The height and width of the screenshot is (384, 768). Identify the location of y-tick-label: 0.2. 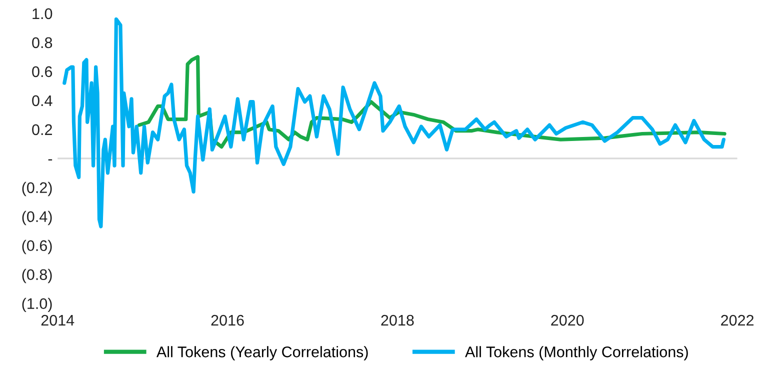
(42, 130).